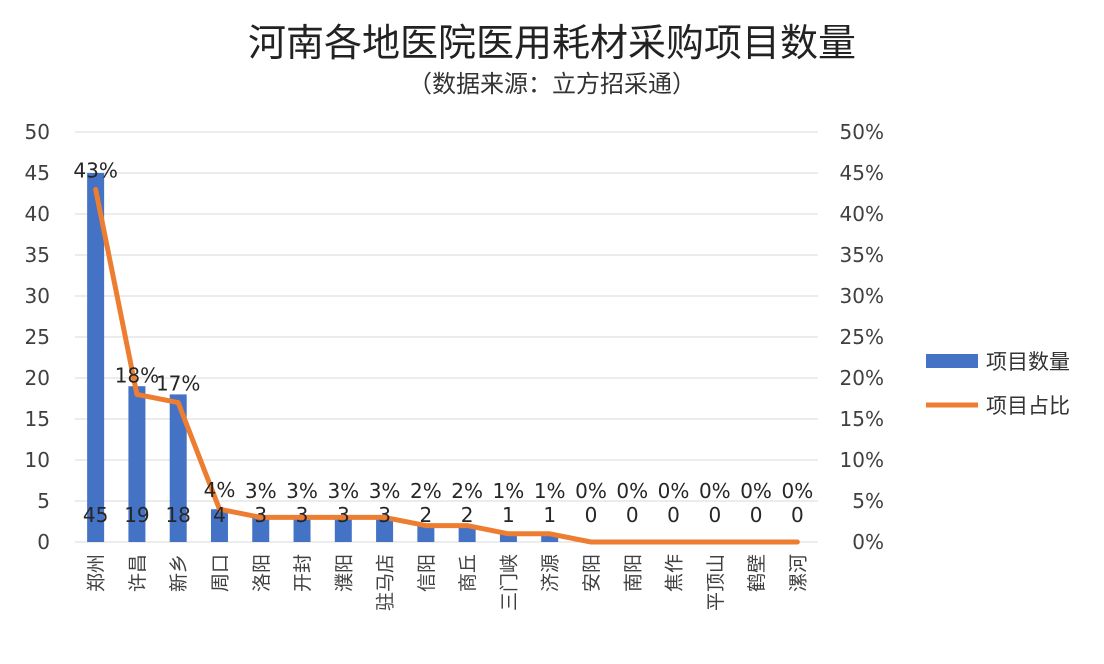 Image resolution: width=1104 pixels, height=664 pixels. I want to click on right-tick-label: 35%, so click(862, 255).